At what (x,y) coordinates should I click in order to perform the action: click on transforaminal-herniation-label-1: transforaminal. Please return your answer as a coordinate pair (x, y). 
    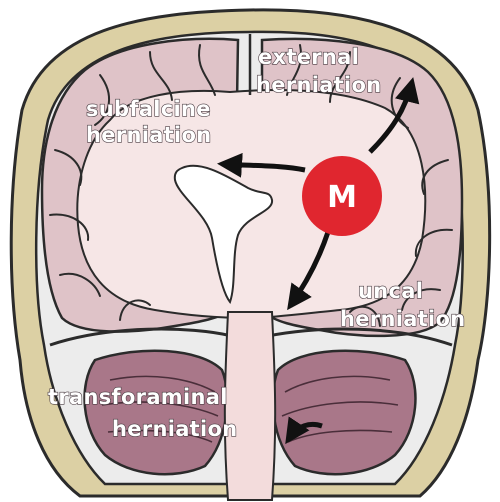
    Looking at the image, I should click on (138, 397).